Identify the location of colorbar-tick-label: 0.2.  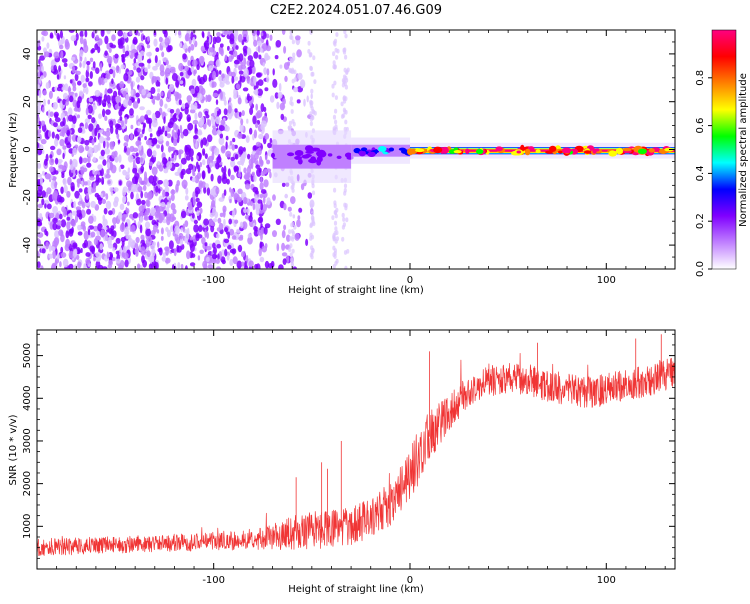
(700, 221).